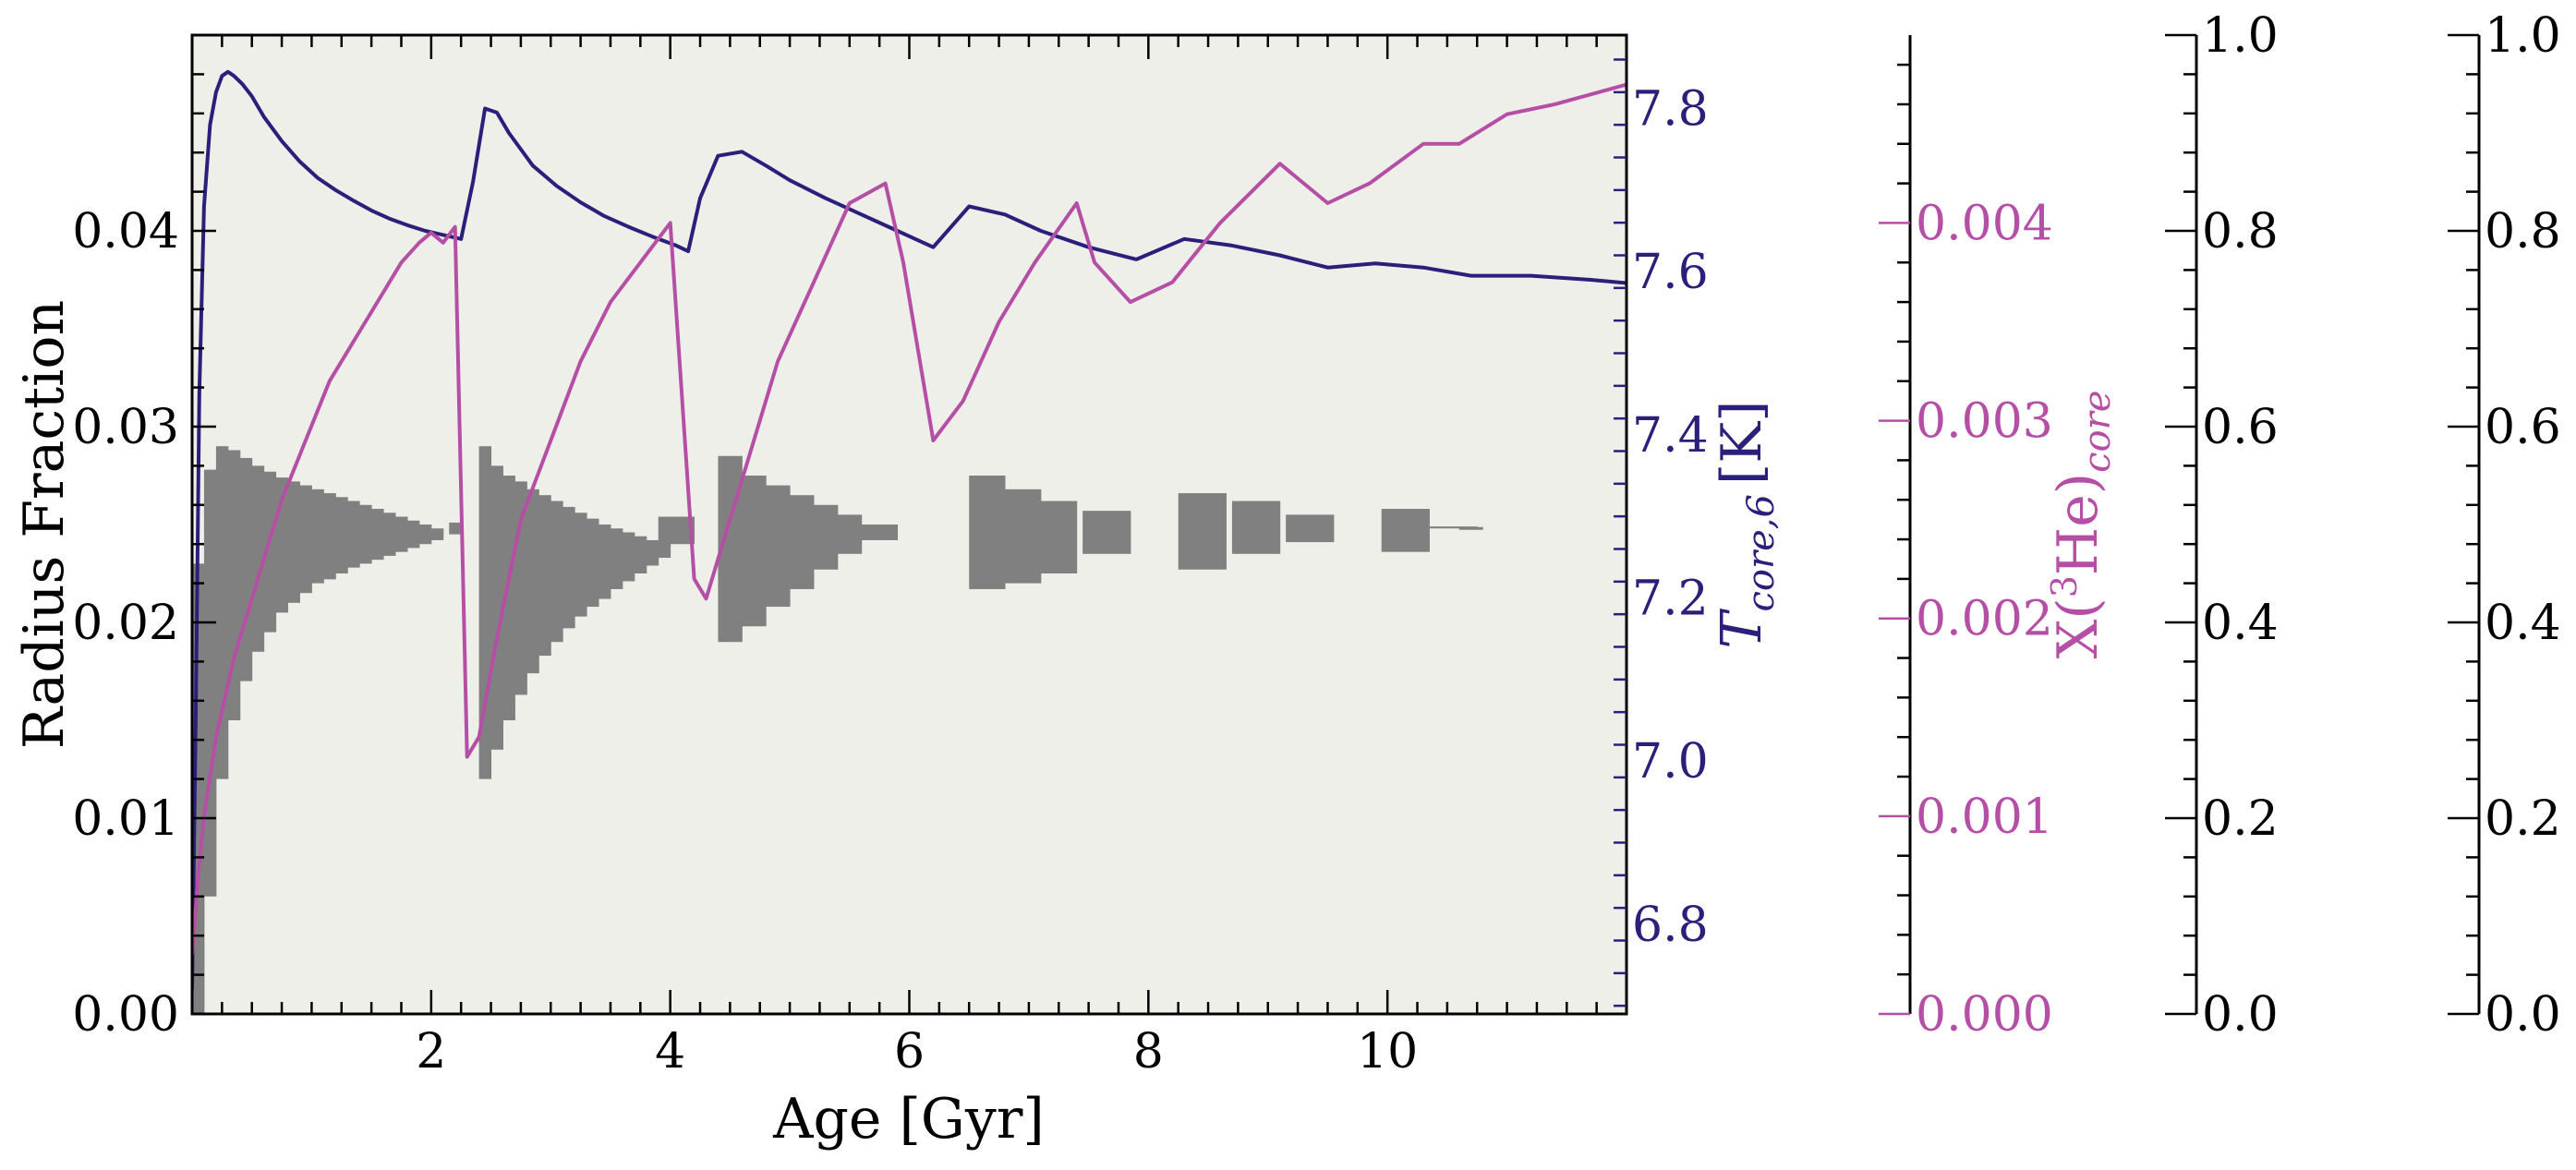 The height and width of the screenshot is (1170, 2576). Describe the element at coordinates (125, 1015) in the screenshot. I see `y-tick-label: 0.00` at that location.